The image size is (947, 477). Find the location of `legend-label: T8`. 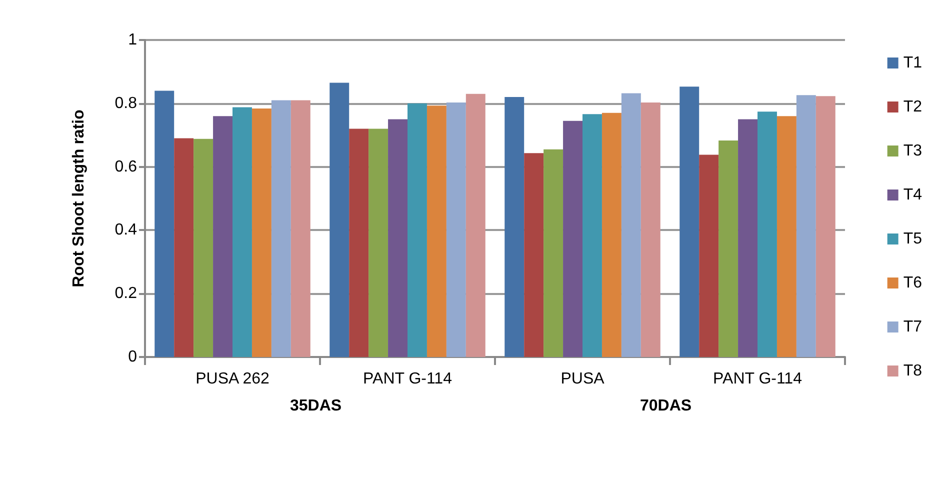

legend-label: T8 is located at coordinates (912, 371).